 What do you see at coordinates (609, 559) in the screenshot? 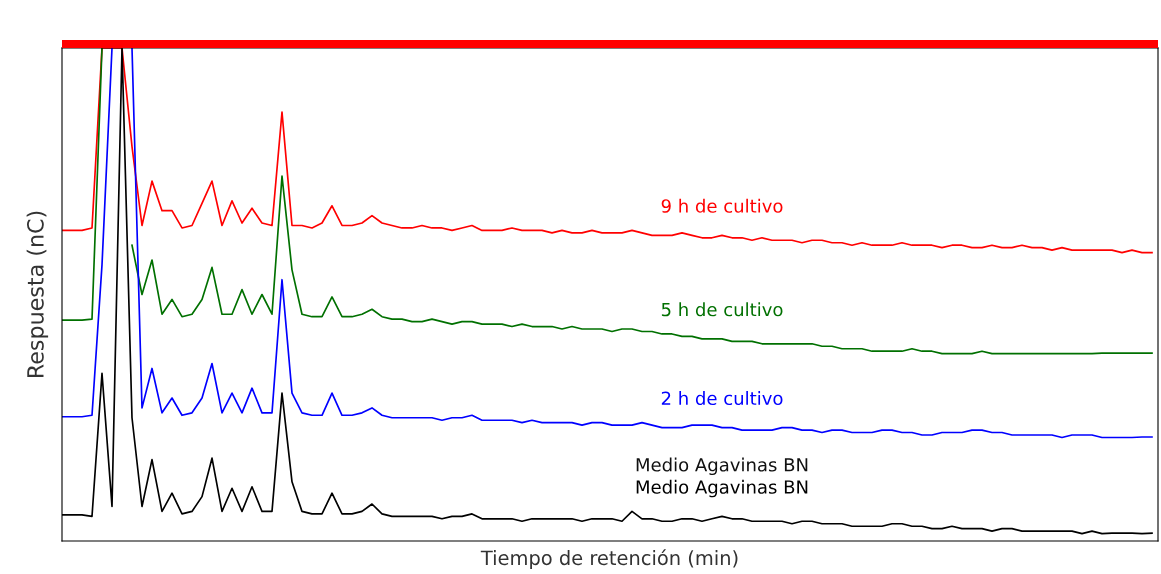
I see `x-axis-title: Tiempo de retención (min)` at bounding box center [609, 559].